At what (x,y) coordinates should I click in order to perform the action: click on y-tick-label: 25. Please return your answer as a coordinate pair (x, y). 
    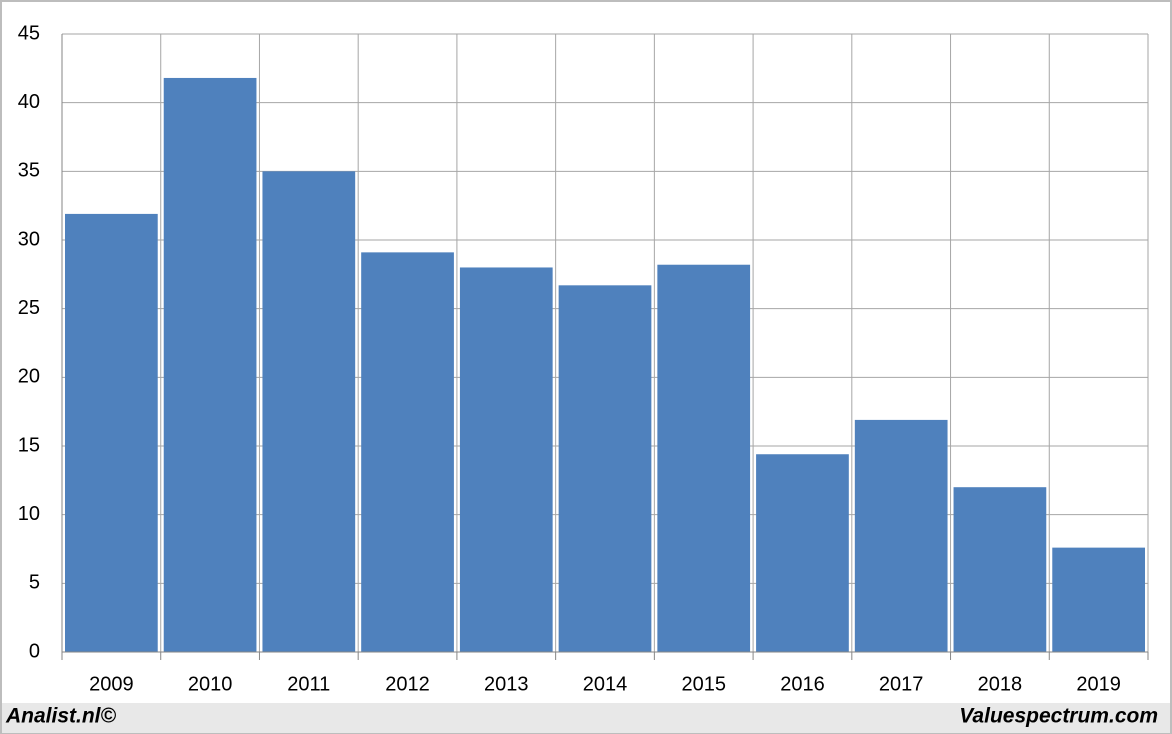
    Looking at the image, I should click on (29, 308).